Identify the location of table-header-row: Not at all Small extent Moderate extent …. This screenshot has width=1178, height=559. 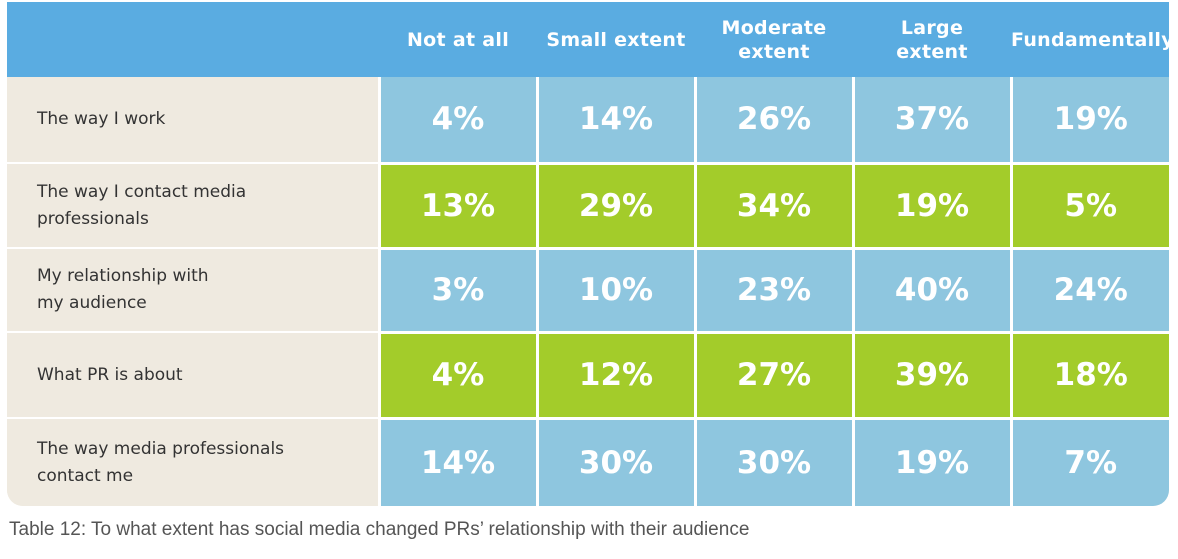
(588, 39).